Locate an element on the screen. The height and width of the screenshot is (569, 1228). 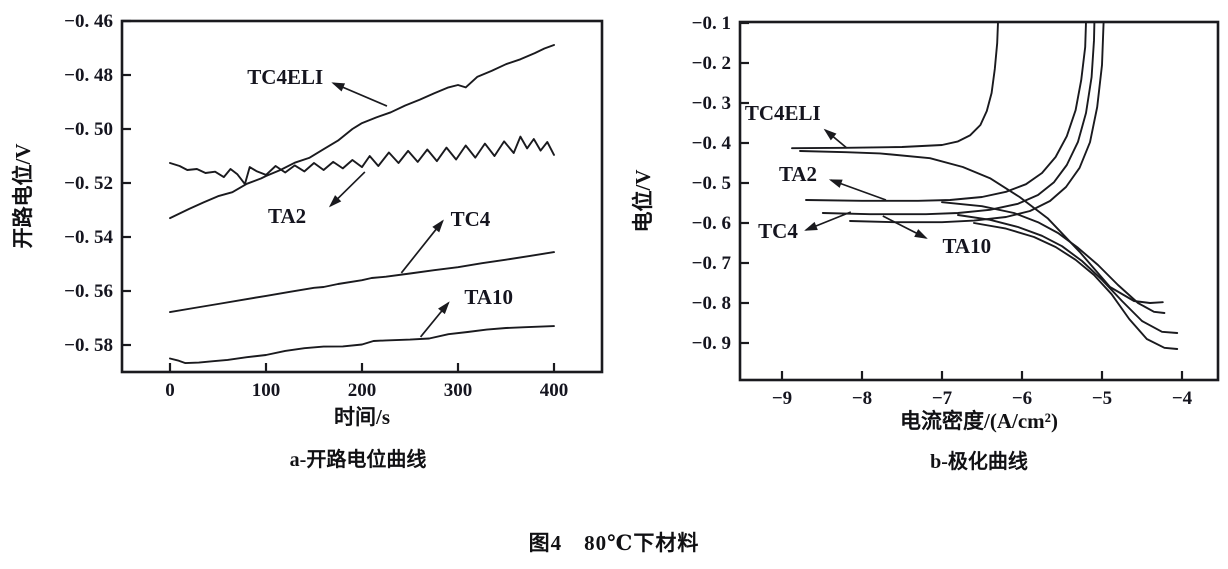
tick-label-y: −0. 48 is located at coordinates (88, 75).